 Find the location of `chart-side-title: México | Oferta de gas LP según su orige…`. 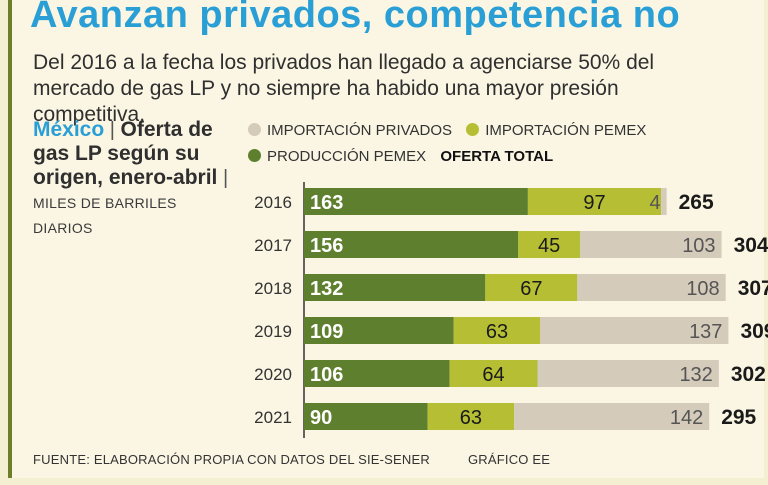

chart-side-title: México | Oferta de gas LP según su orige… is located at coordinates (133, 179).